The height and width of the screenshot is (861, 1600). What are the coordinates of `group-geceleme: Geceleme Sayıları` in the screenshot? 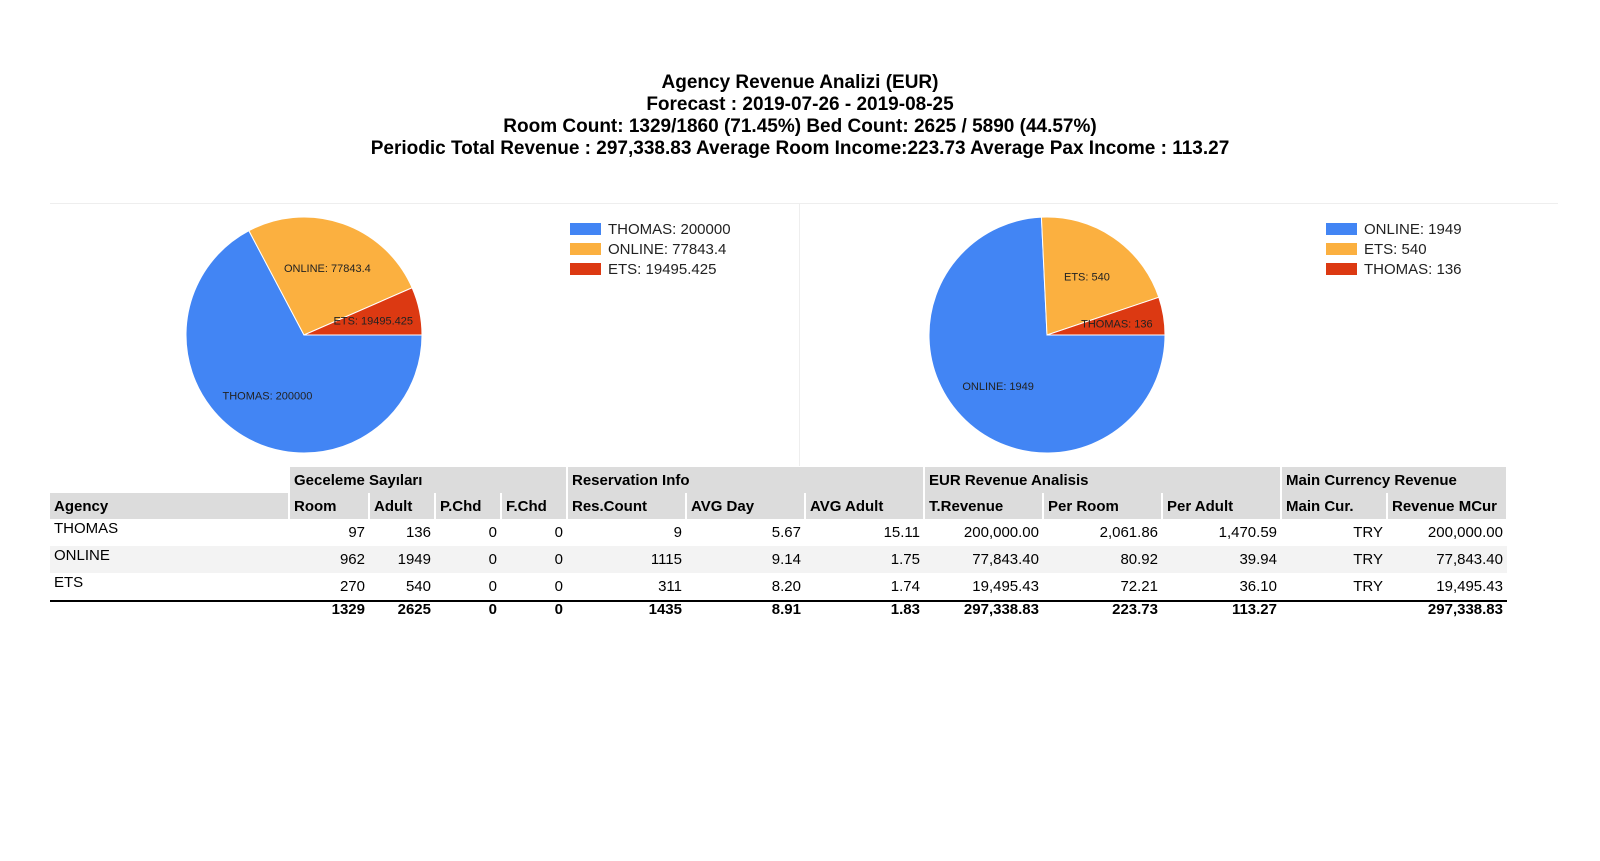 It's located at (428, 480).